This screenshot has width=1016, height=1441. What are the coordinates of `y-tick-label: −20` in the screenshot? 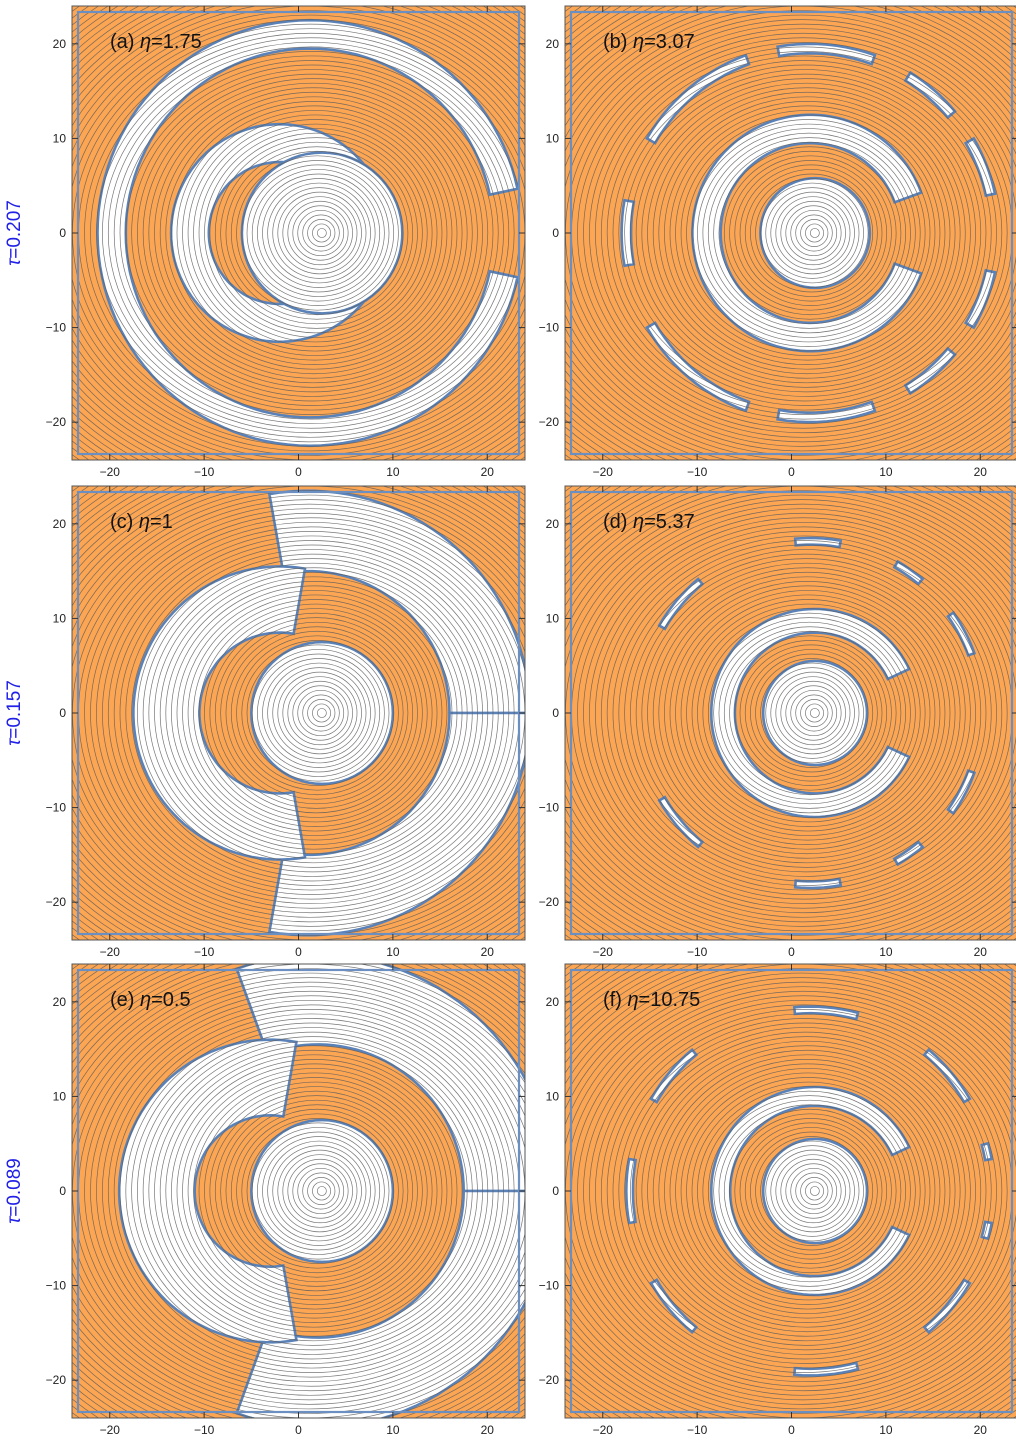 It's located at (549, 902).